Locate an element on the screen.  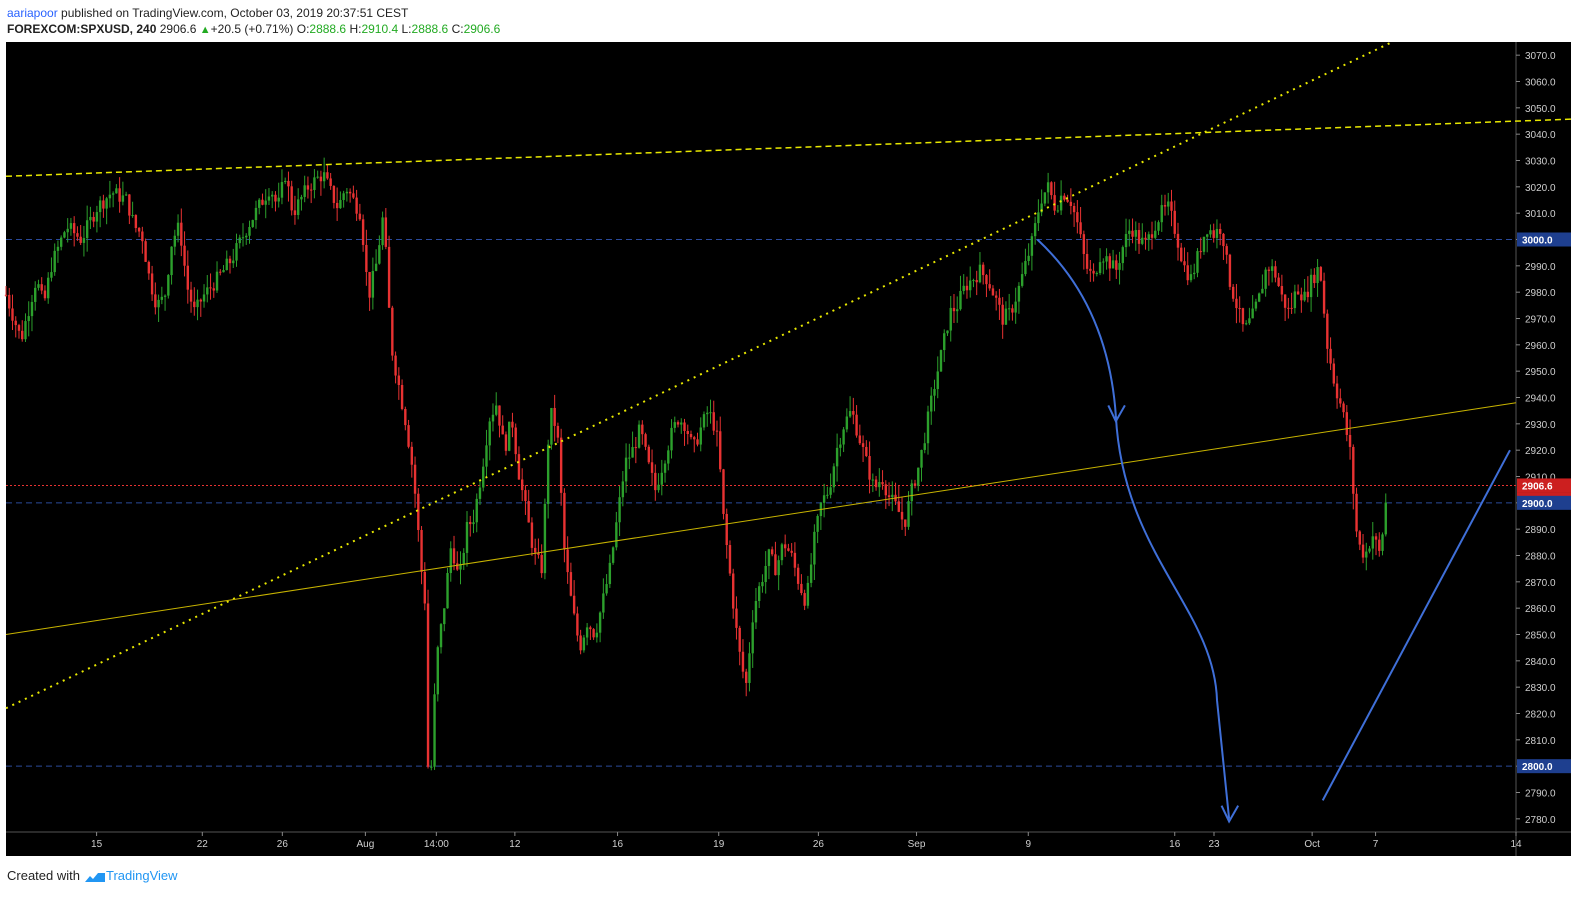
level-2900-badge is located at coordinates (1544, 502).